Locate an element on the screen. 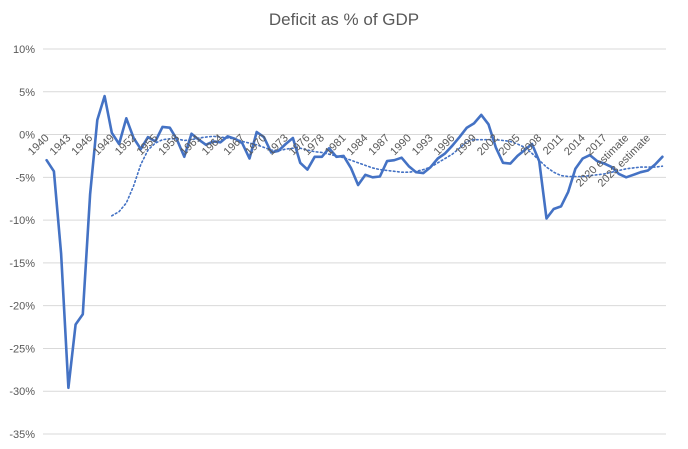 The height and width of the screenshot is (449, 688). x-tick-label: 1993 is located at coordinates (423, 145).